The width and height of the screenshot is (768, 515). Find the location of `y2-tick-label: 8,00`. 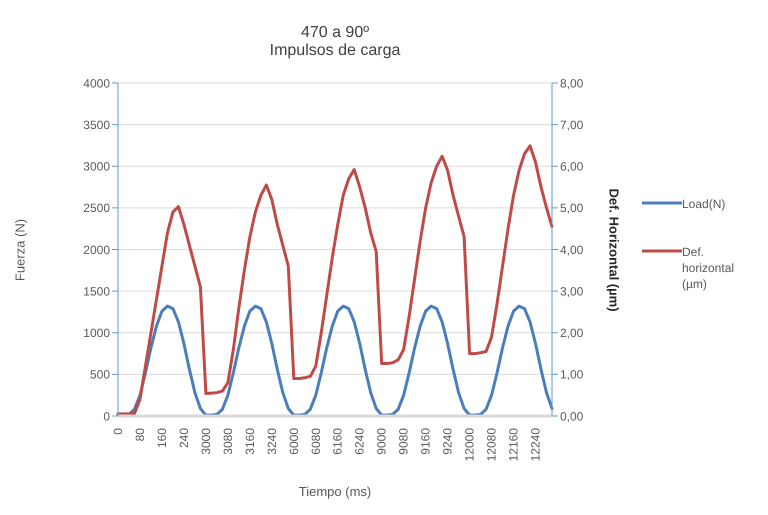

y2-tick-label: 8,00 is located at coordinates (572, 83).